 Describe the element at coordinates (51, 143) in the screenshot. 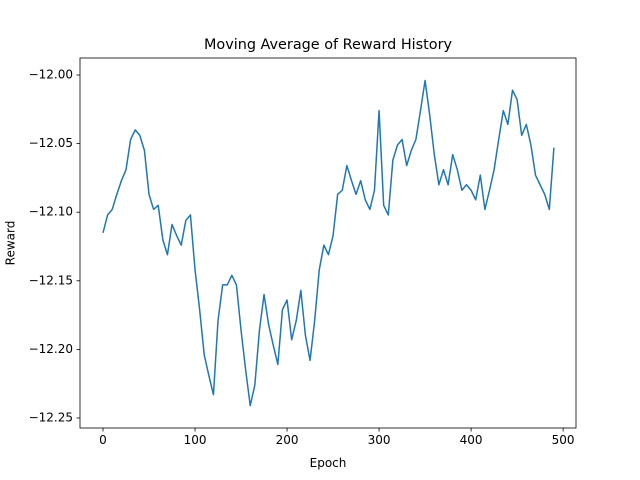

I see `y-tick-label: −12.05` at that location.